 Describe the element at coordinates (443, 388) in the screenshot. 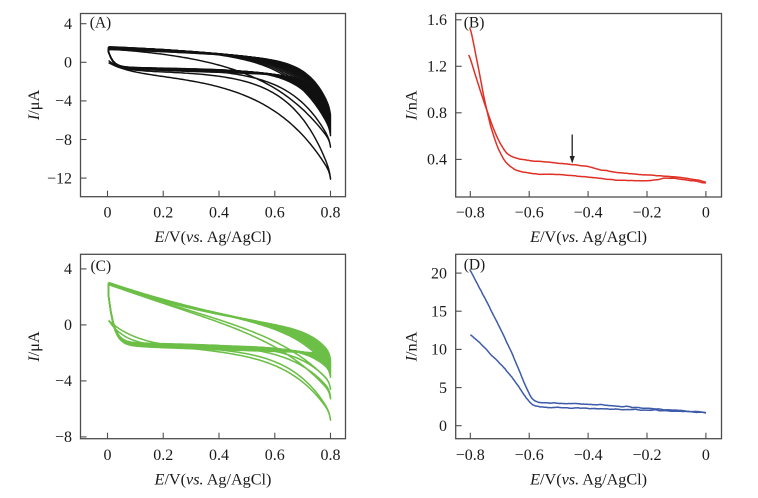

I see `svg-text: 5` at that location.